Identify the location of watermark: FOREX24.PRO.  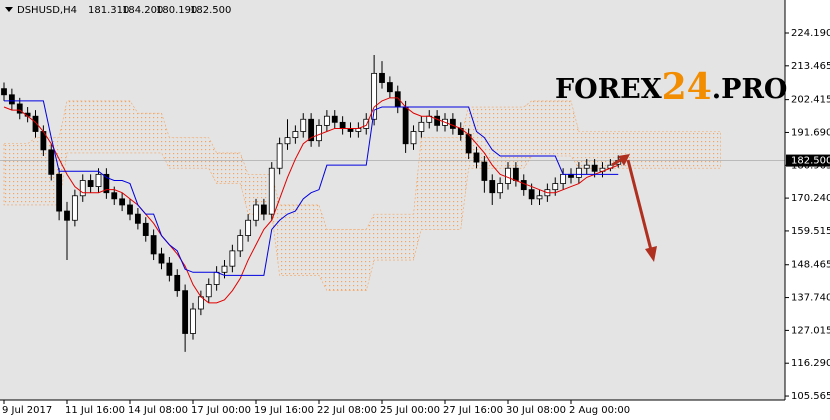
(671, 87).